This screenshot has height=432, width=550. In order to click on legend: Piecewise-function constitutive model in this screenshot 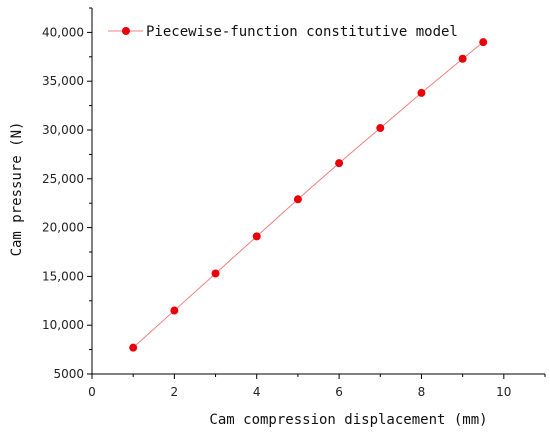, I will do `click(283, 32)`.